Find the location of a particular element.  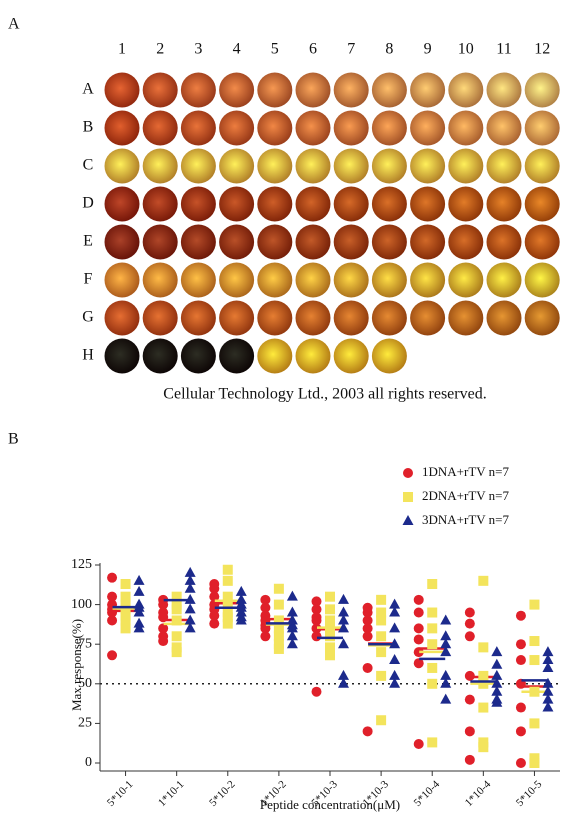

column-label: 5 is located at coordinates (275, 49).